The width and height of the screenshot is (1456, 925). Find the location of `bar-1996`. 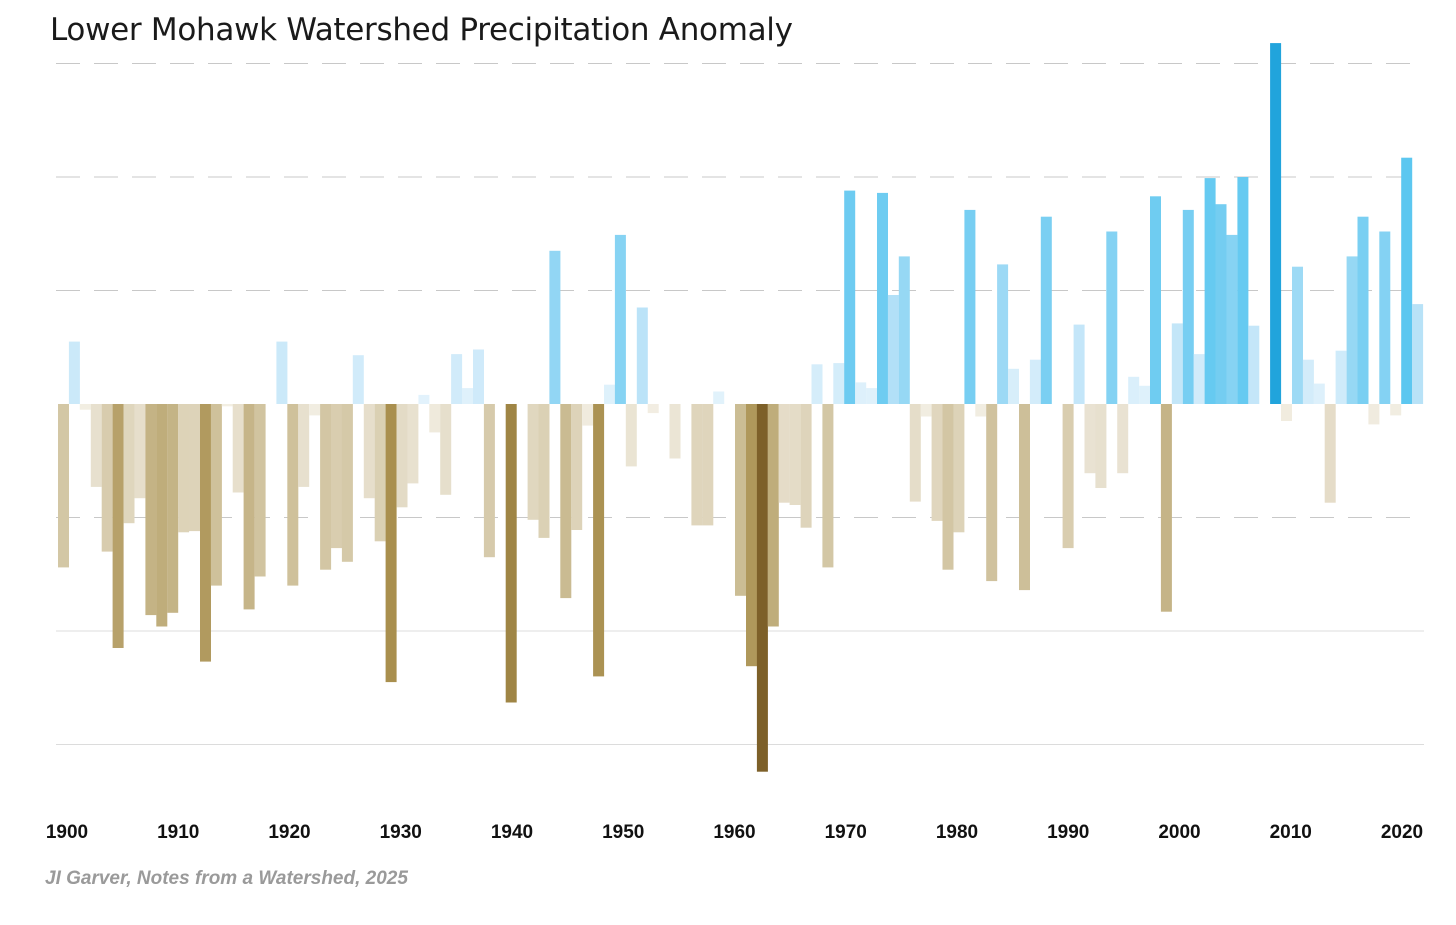

bar-1996 is located at coordinates (1112, 317).